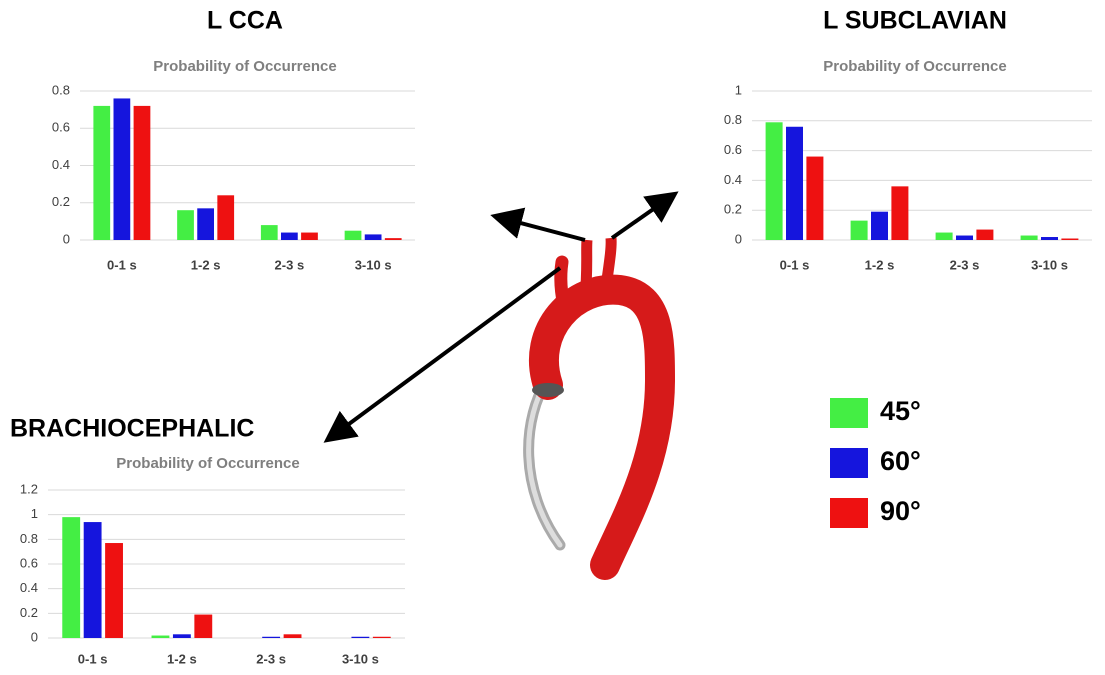 Image resolution: width=1105 pixels, height=675 pixels. What do you see at coordinates (900, 411) in the screenshot?
I see `legend-label: 45°` at bounding box center [900, 411].